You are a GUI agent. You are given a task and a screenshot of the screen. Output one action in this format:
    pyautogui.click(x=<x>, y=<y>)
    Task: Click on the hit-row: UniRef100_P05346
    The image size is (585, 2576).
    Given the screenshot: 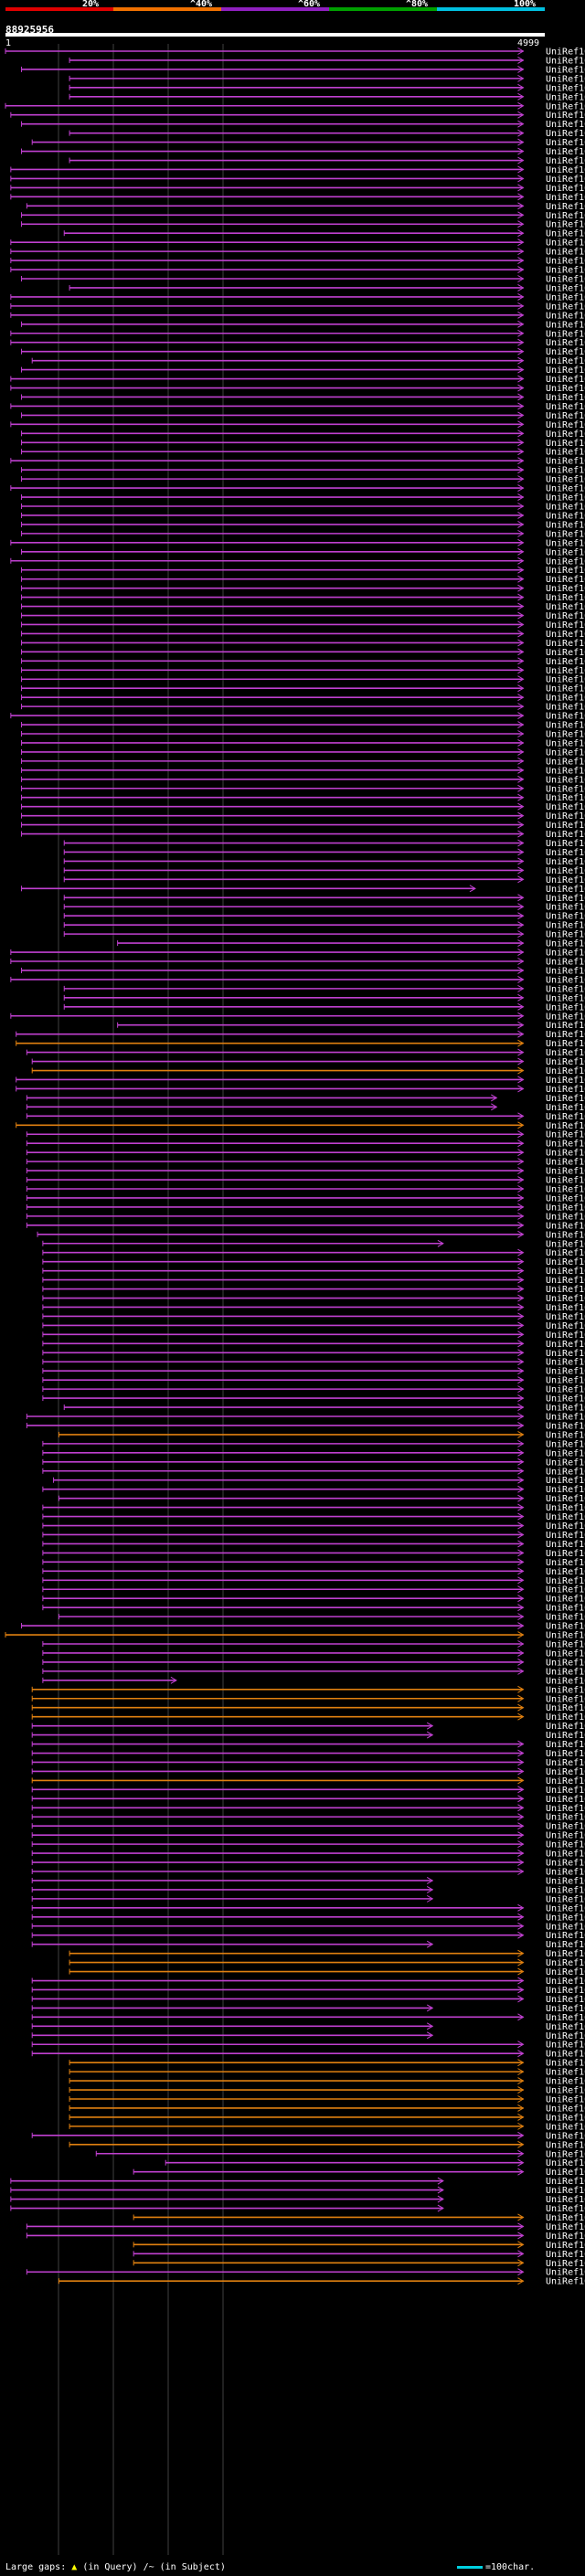 What is the action you would take?
    pyautogui.click(x=303, y=699)
    